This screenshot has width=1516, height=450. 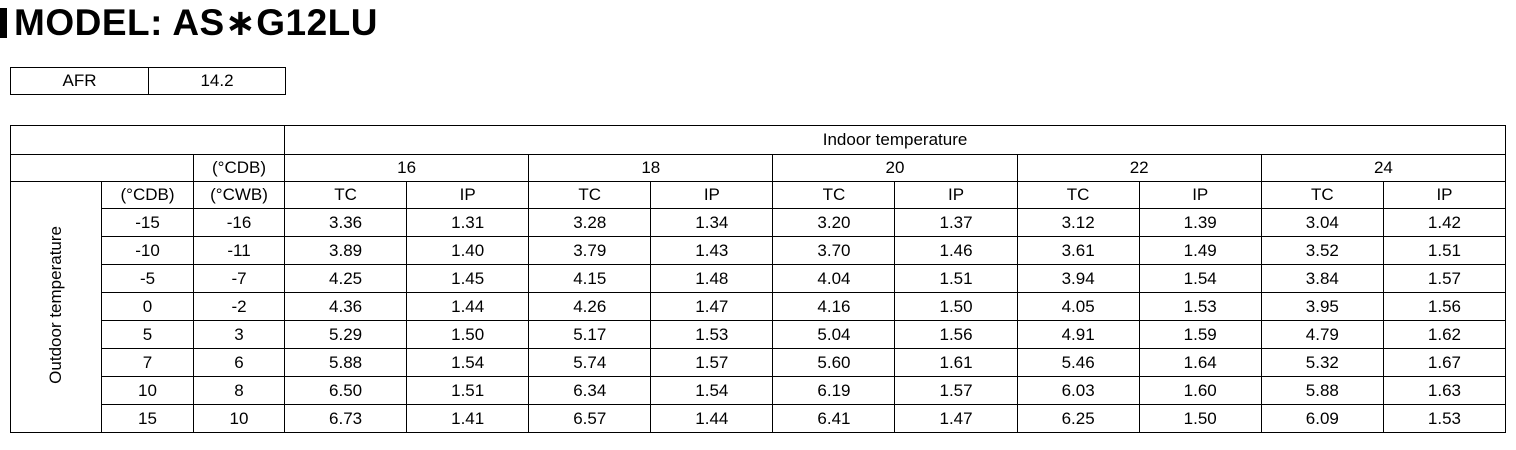 What do you see at coordinates (147, 250) in the screenshot?
I see `outdoor-temp: -10` at bounding box center [147, 250].